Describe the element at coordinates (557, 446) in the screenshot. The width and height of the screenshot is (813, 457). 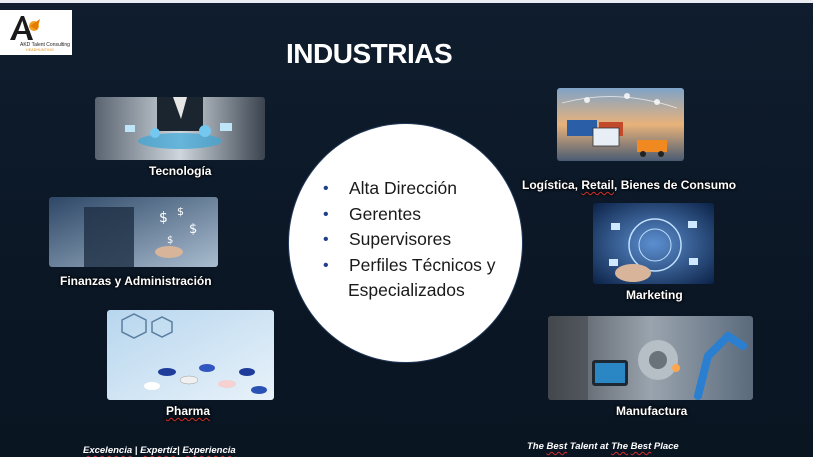
I see `slogan-best-1: Best` at that location.